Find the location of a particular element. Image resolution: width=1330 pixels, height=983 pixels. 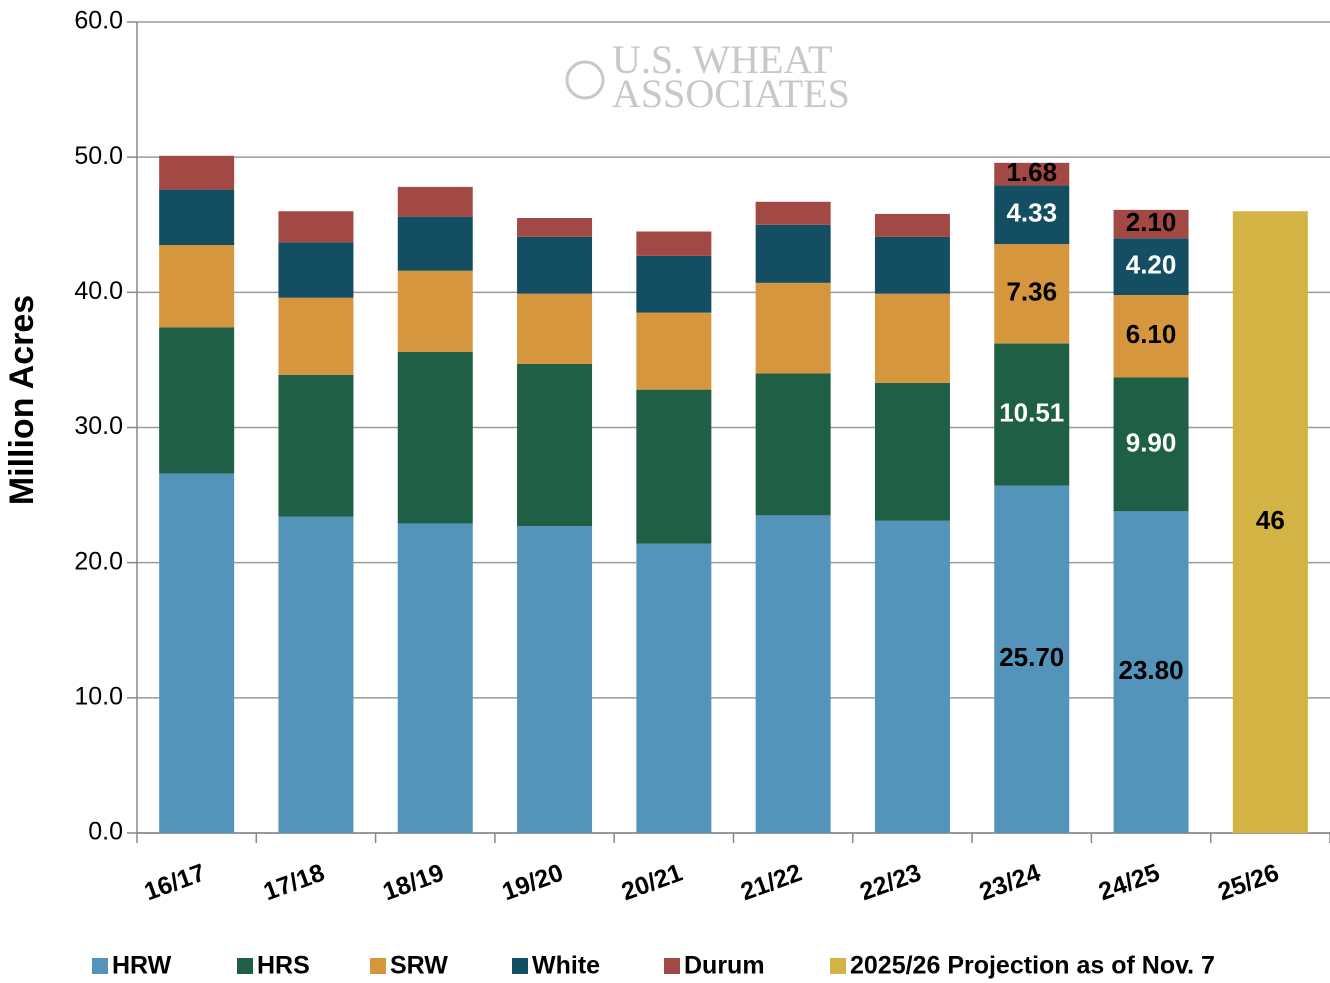

data-label: 25.70 is located at coordinates (1031, 657).